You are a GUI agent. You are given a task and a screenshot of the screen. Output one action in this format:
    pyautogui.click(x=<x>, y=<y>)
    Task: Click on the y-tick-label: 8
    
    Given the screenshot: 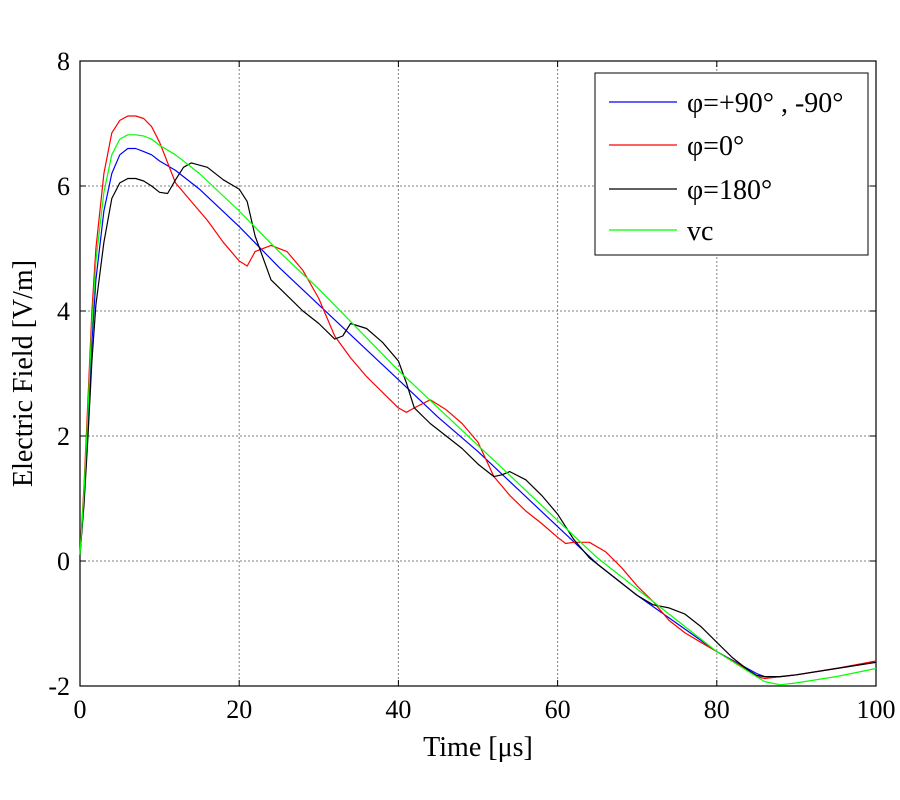 What is the action you would take?
    pyautogui.click(x=63, y=61)
    